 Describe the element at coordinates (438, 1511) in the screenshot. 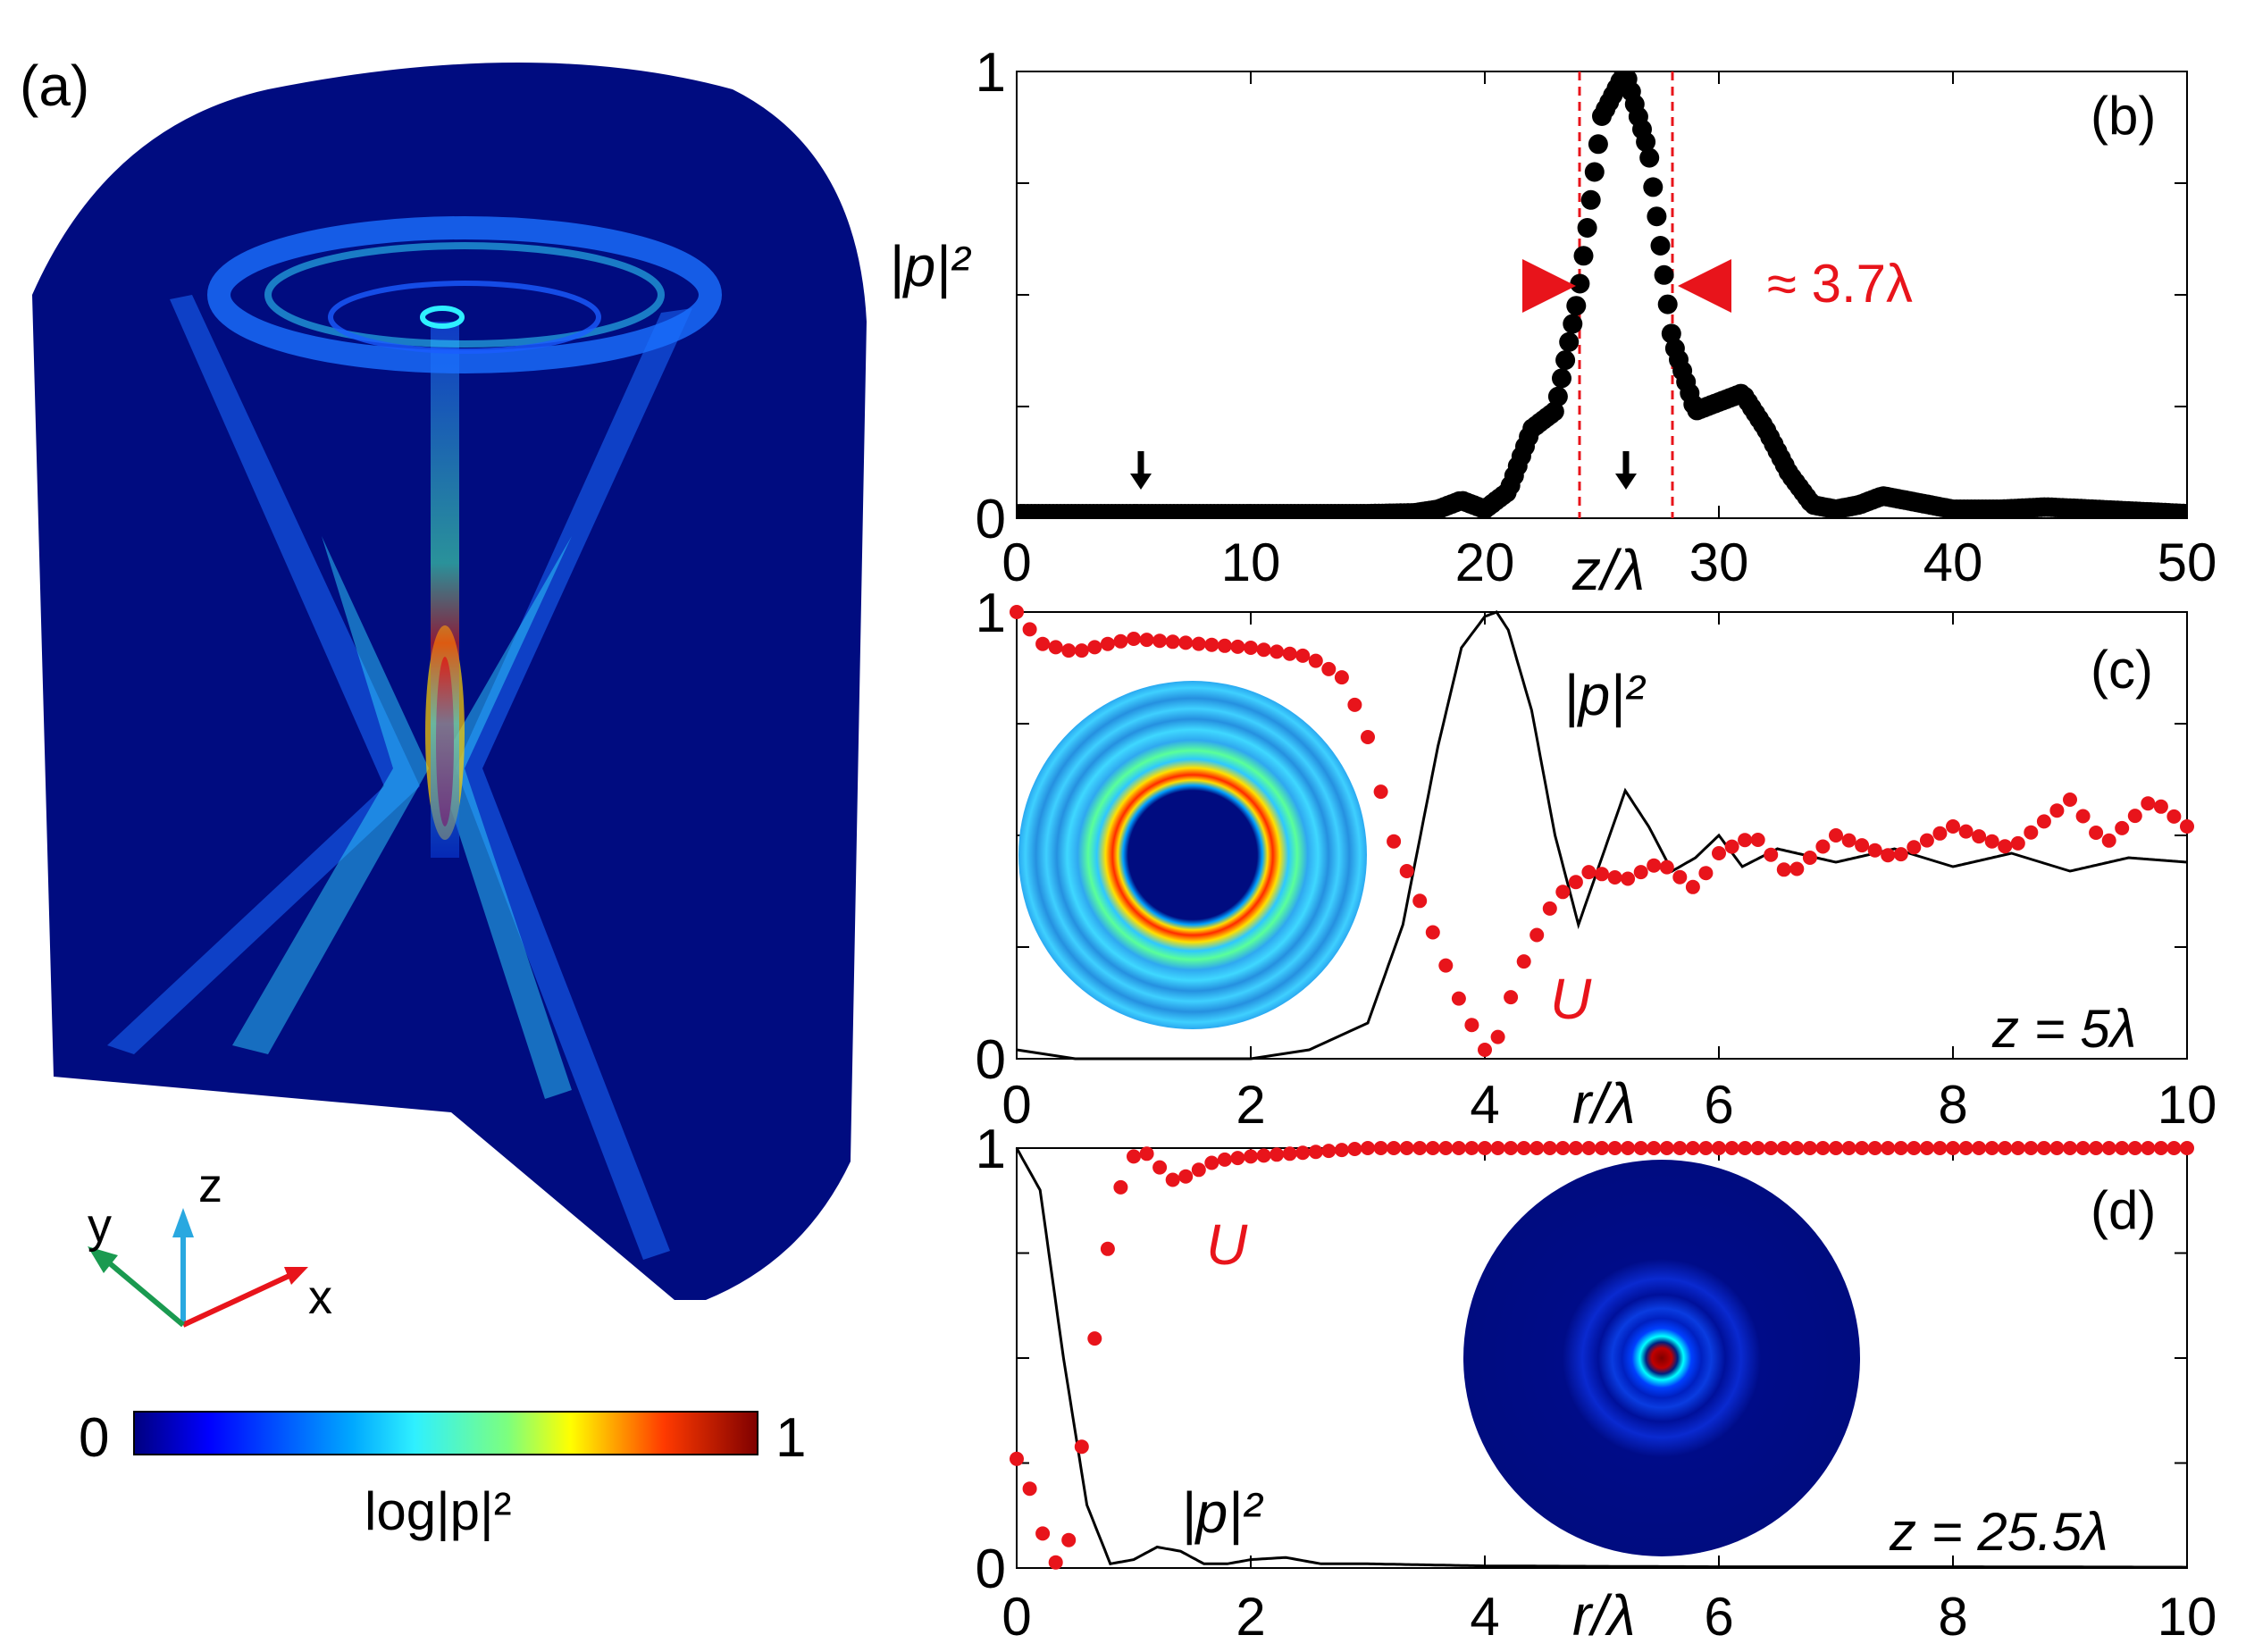

I see `colorbar-caption: log|p|²` at that location.